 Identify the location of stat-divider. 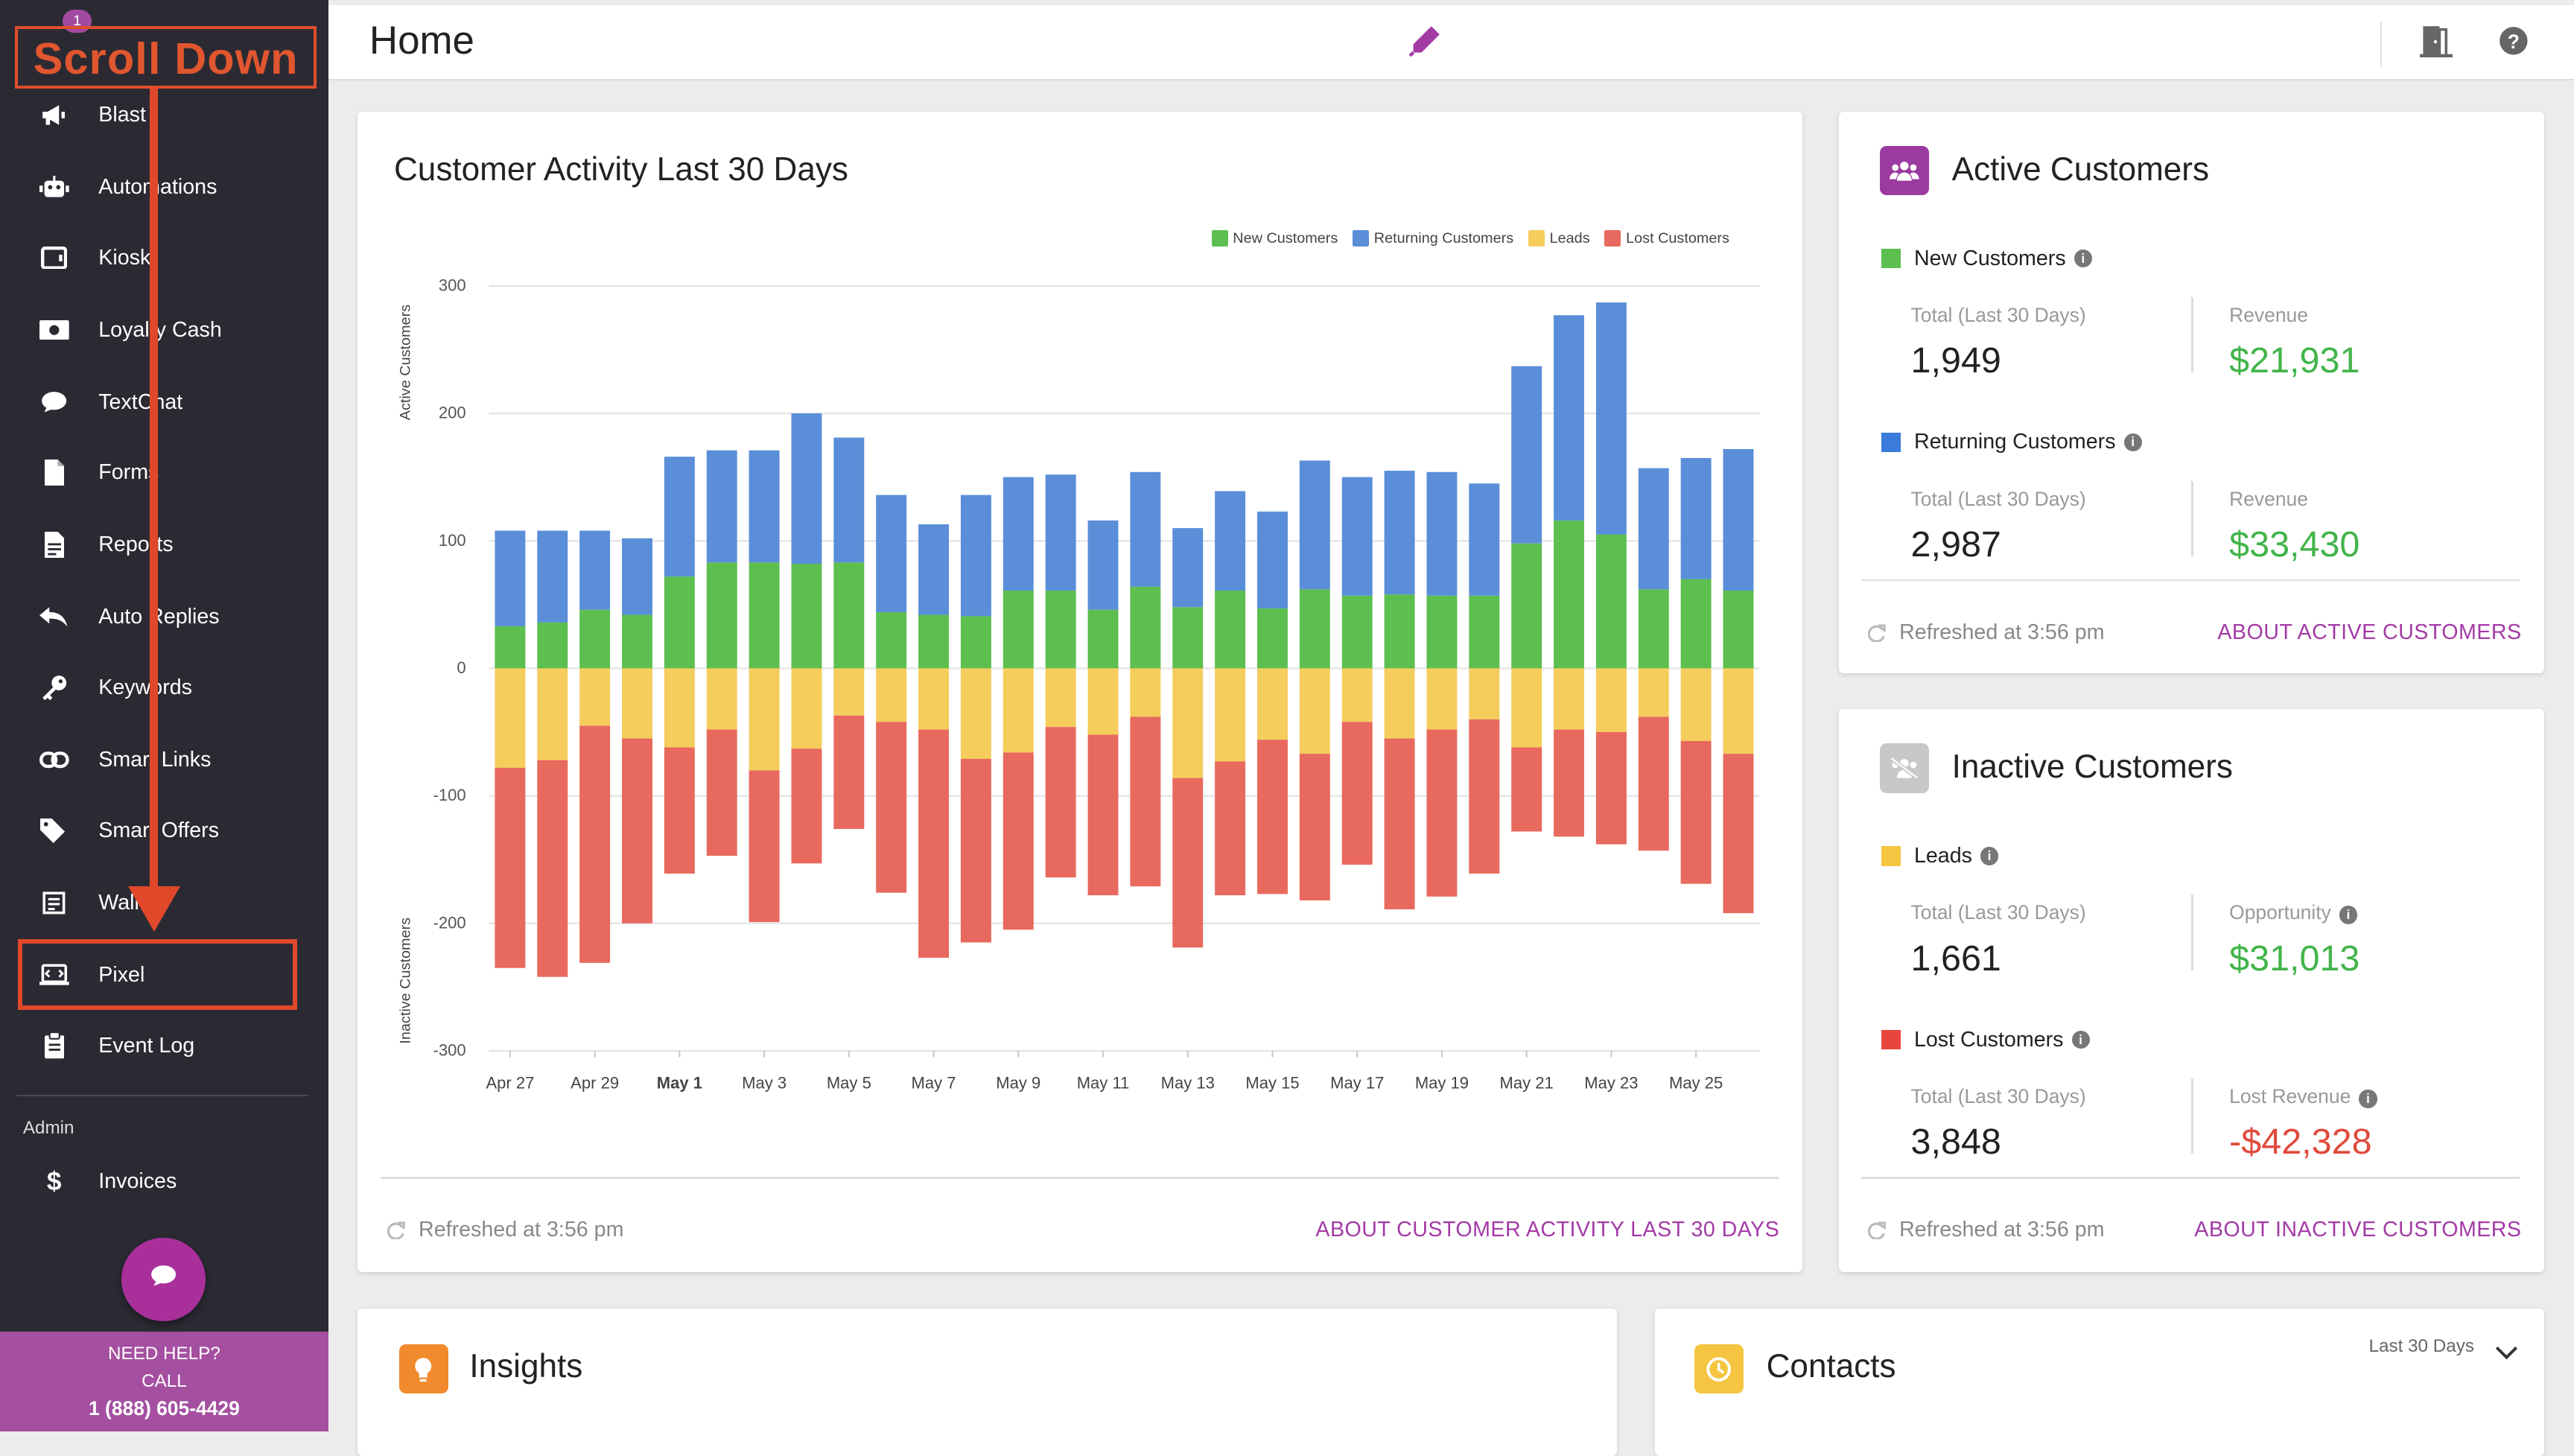
(2192, 334).